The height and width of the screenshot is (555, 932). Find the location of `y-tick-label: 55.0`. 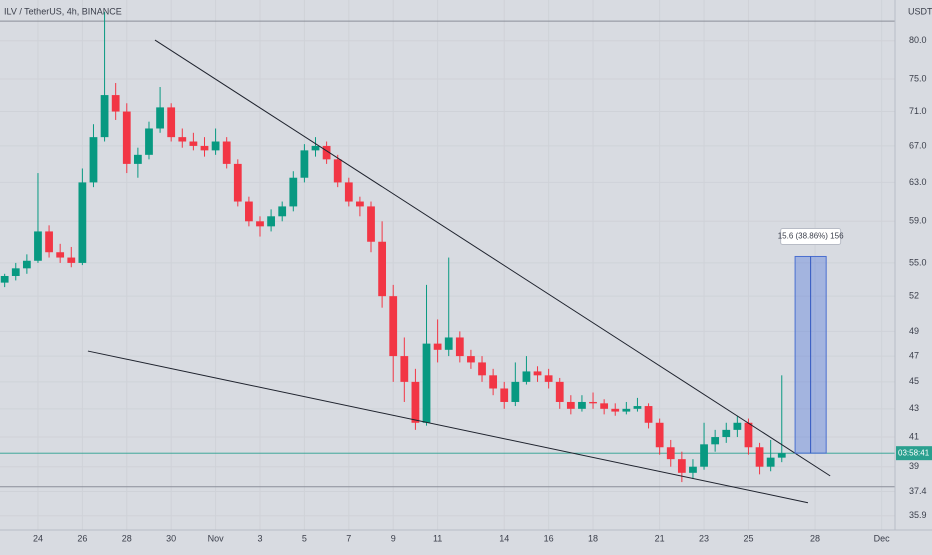

y-tick-label: 55.0 is located at coordinates (918, 262).